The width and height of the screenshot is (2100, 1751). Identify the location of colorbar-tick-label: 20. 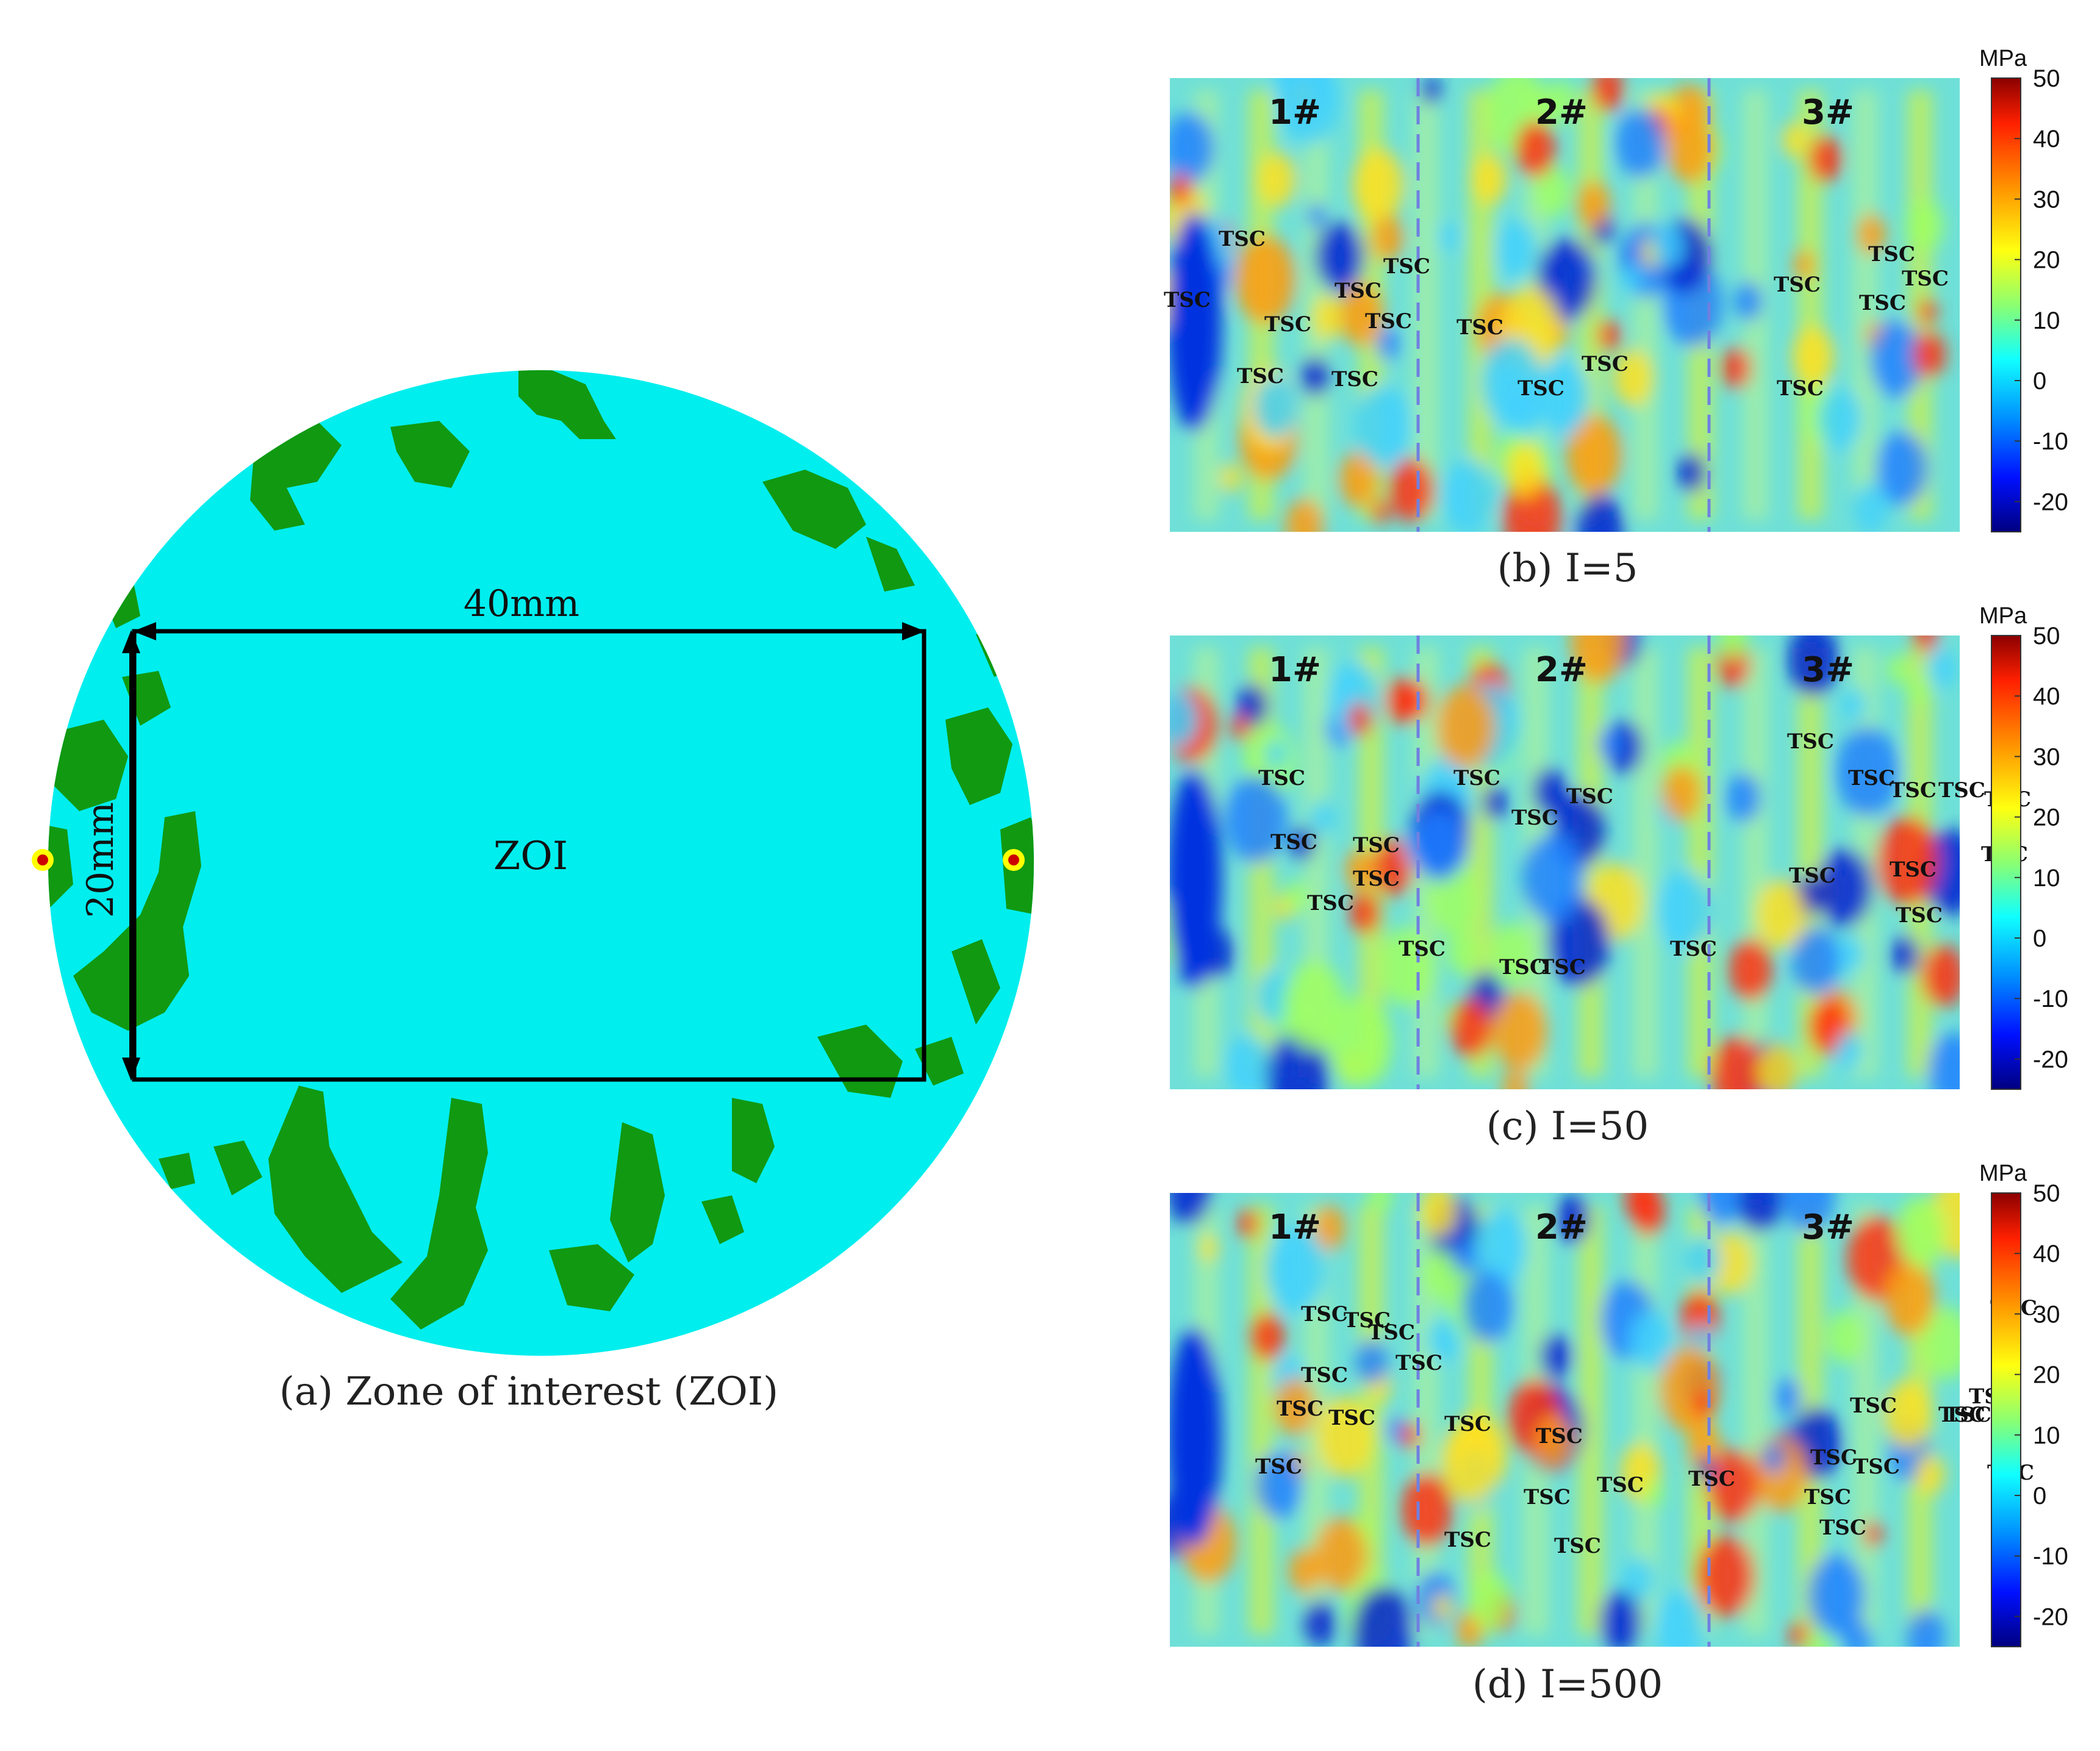
(2046, 1375).